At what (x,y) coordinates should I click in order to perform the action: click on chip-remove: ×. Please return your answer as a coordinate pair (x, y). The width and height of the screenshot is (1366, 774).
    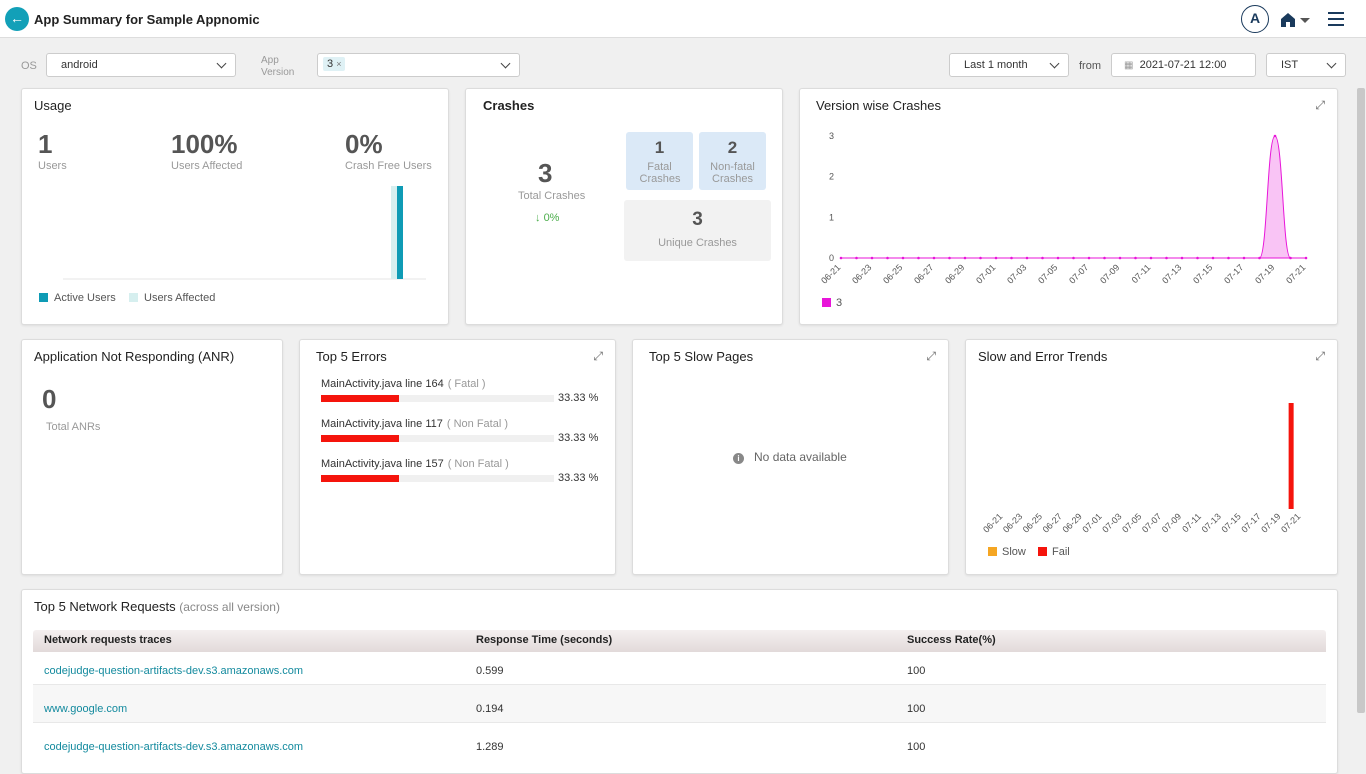
    Looking at the image, I should click on (339, 64).